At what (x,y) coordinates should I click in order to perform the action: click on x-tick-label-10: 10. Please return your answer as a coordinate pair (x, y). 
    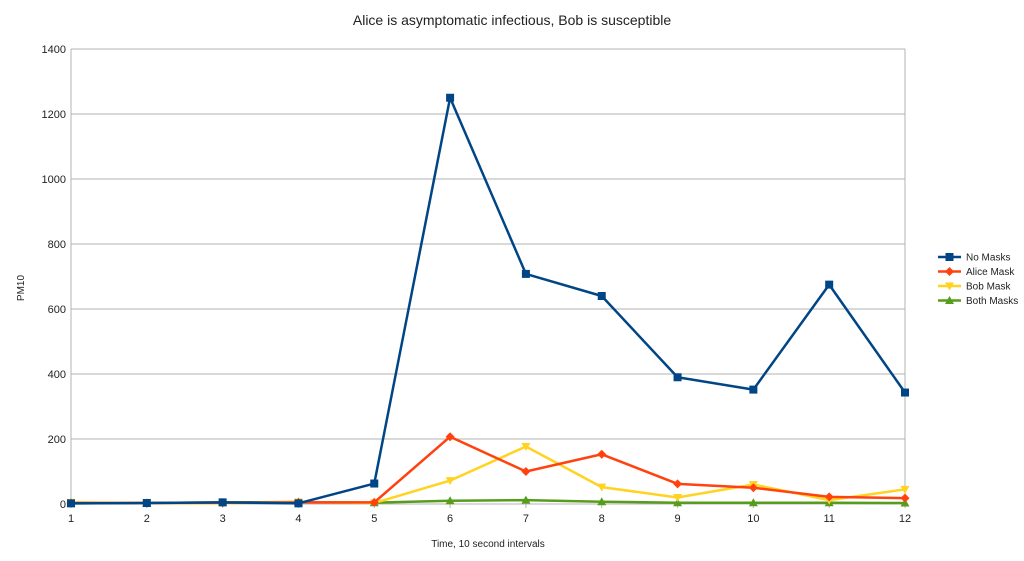
    Looking at the image, I should click on (753, 519).